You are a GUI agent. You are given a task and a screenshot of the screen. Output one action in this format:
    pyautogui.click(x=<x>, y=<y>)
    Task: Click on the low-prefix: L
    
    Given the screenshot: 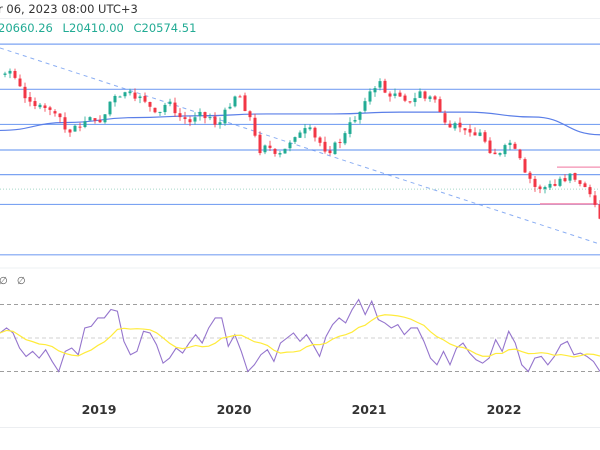 What is the action you would take?
    pyautogui.click(x=65, y=28)
    